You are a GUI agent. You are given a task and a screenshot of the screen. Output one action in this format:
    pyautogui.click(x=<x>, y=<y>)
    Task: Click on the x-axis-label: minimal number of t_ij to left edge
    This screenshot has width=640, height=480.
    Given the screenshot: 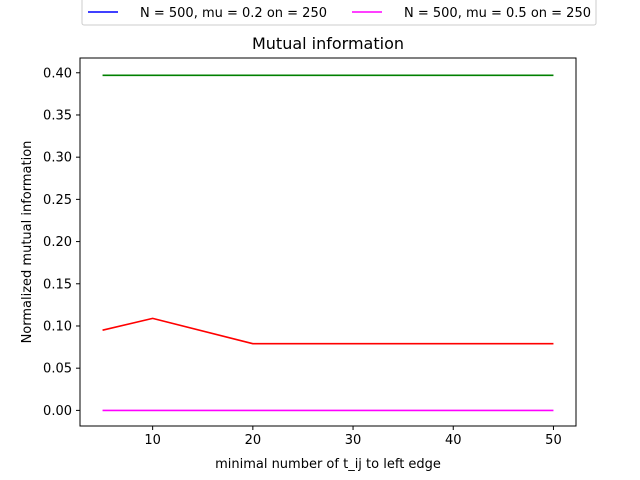 What is the action you would take?
    pyautogui.click(x=328, y=464)
    